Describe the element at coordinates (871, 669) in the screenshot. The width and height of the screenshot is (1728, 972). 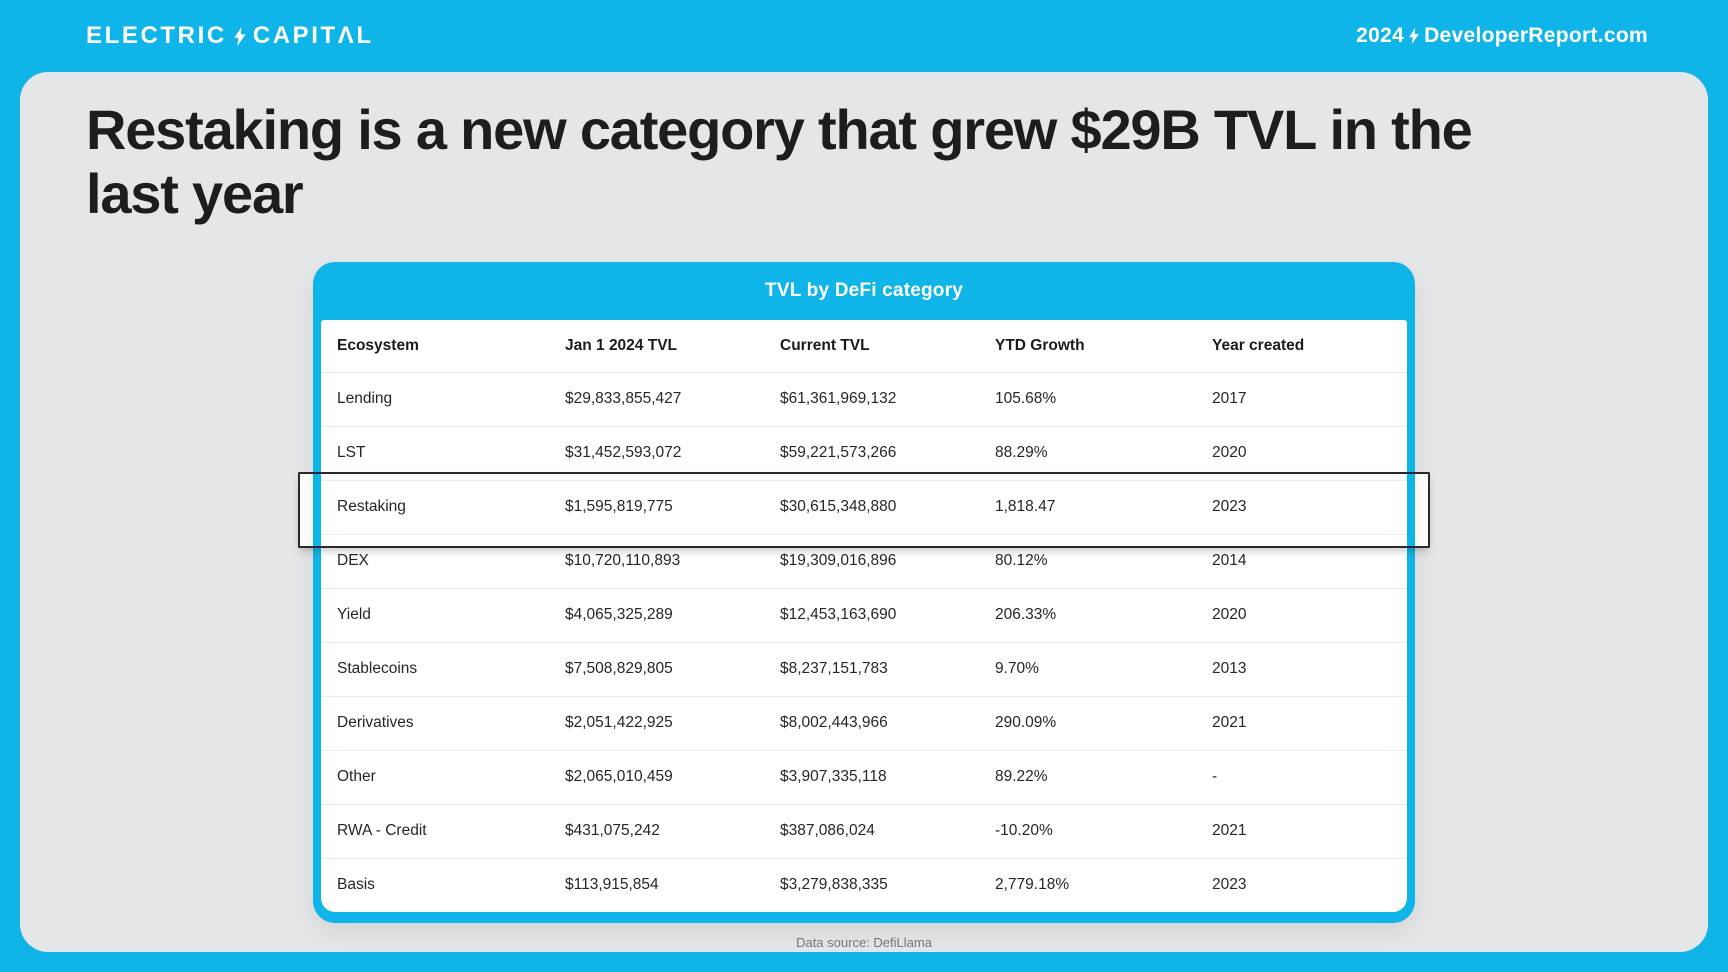
I see `cell-current-tvl: $8,237,151,783` at that location.